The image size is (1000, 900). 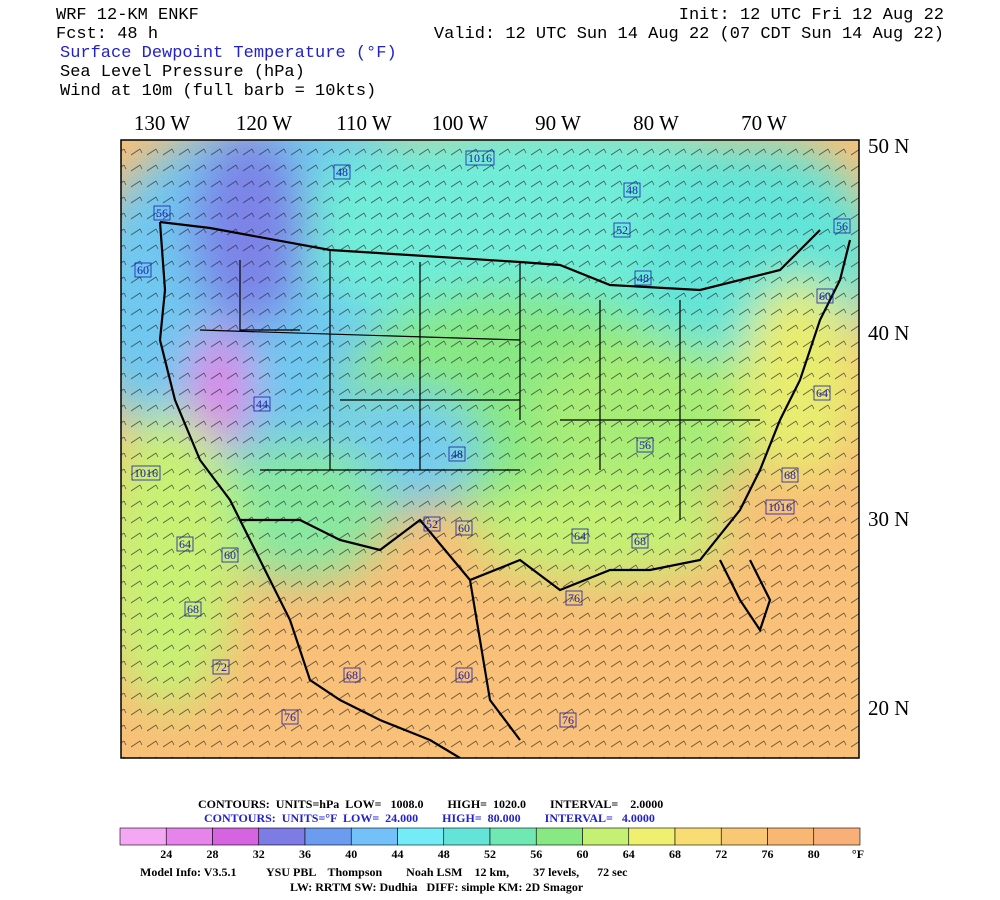 I want to click on colorbar-tick-label: 32, so click(x=259, y=854).